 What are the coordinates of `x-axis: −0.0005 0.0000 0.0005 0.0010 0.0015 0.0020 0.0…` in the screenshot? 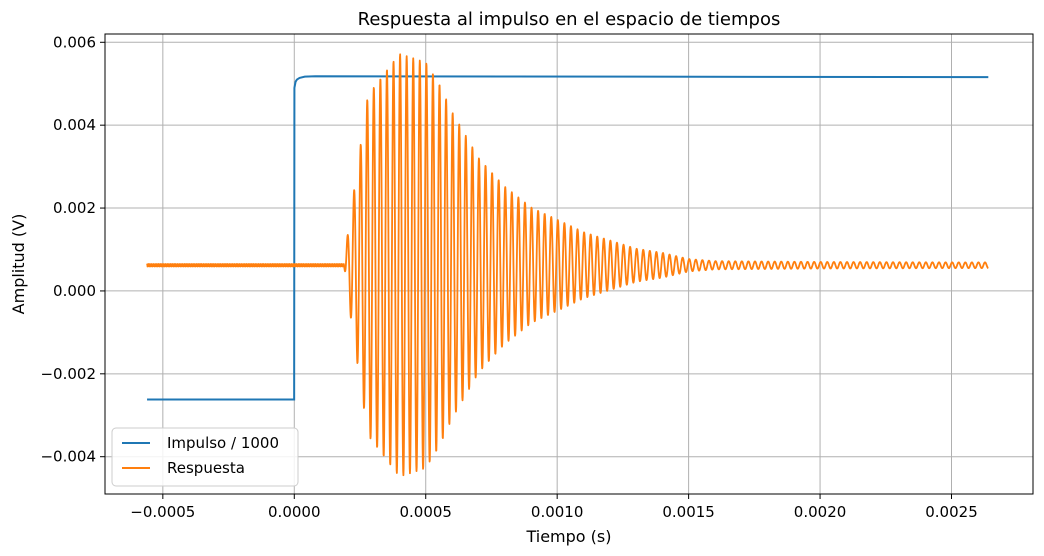 It's located at (554, 507).